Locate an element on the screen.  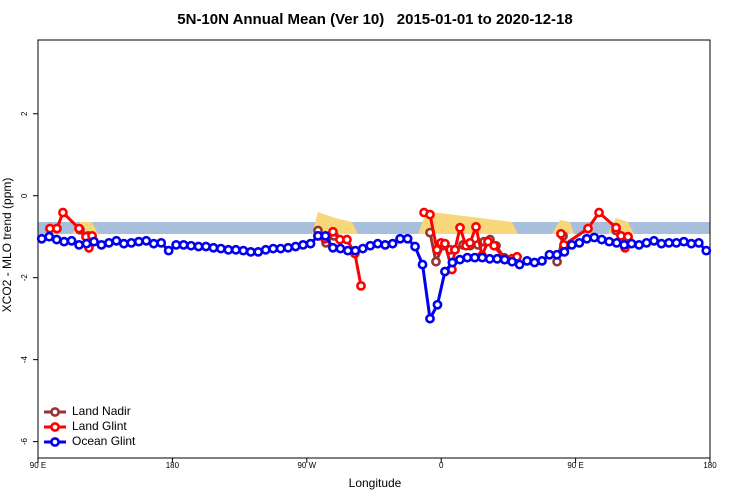
legend-label: Land Nadir is located at coordinates (101, 411).